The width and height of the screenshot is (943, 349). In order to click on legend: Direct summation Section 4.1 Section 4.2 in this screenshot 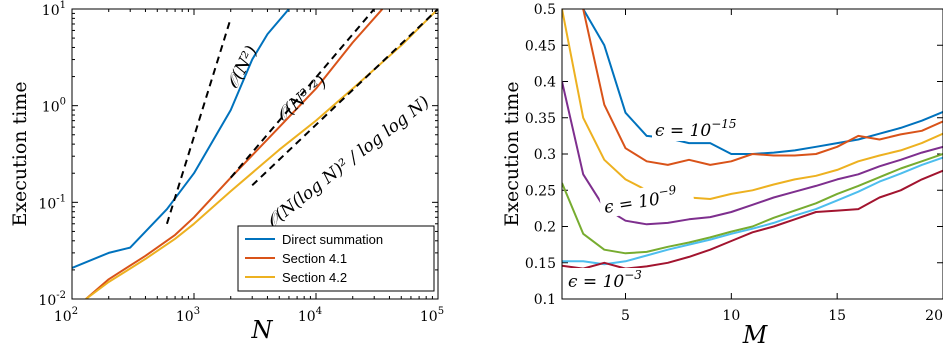, I will do `click(336, 258)`.